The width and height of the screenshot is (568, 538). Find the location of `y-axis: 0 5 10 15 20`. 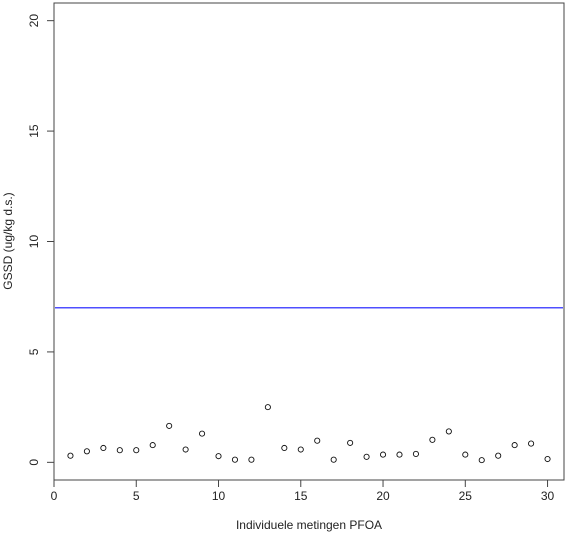

y-axis: 0 5 10 15 20 is located at coordinates (40, 240).